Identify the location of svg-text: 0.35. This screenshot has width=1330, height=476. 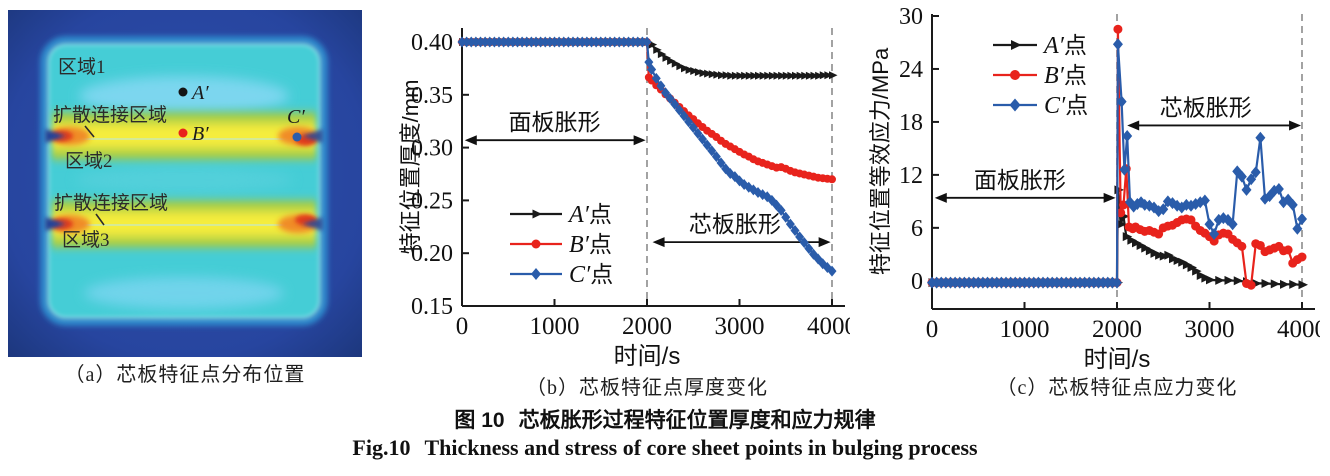
(432, 96).